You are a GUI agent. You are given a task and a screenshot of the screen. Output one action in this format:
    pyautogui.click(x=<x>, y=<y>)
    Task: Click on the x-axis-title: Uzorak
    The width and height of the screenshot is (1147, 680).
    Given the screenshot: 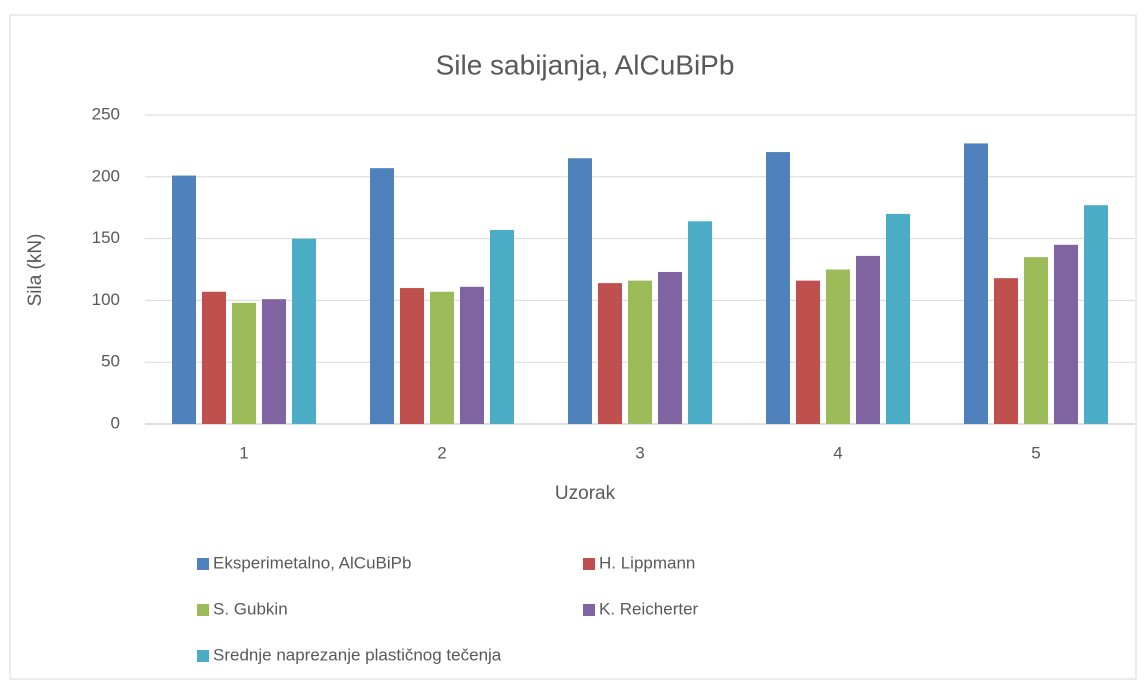 What is the action you would take?
    pyautogui.click(x=585, y=493)
    